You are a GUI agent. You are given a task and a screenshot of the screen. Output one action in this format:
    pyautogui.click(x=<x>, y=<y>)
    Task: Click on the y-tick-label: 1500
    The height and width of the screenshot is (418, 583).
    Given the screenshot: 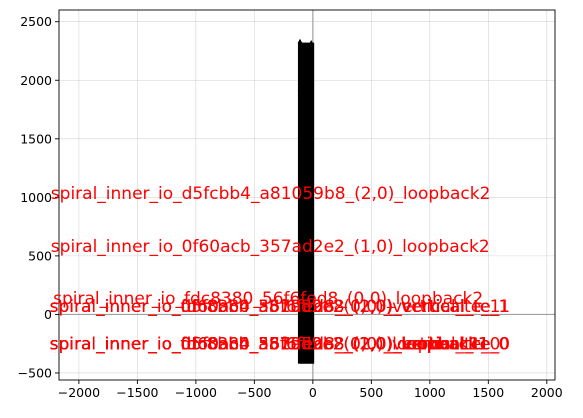 What is the action you would take?
    pyautogui.click(x=36, y=138)
    